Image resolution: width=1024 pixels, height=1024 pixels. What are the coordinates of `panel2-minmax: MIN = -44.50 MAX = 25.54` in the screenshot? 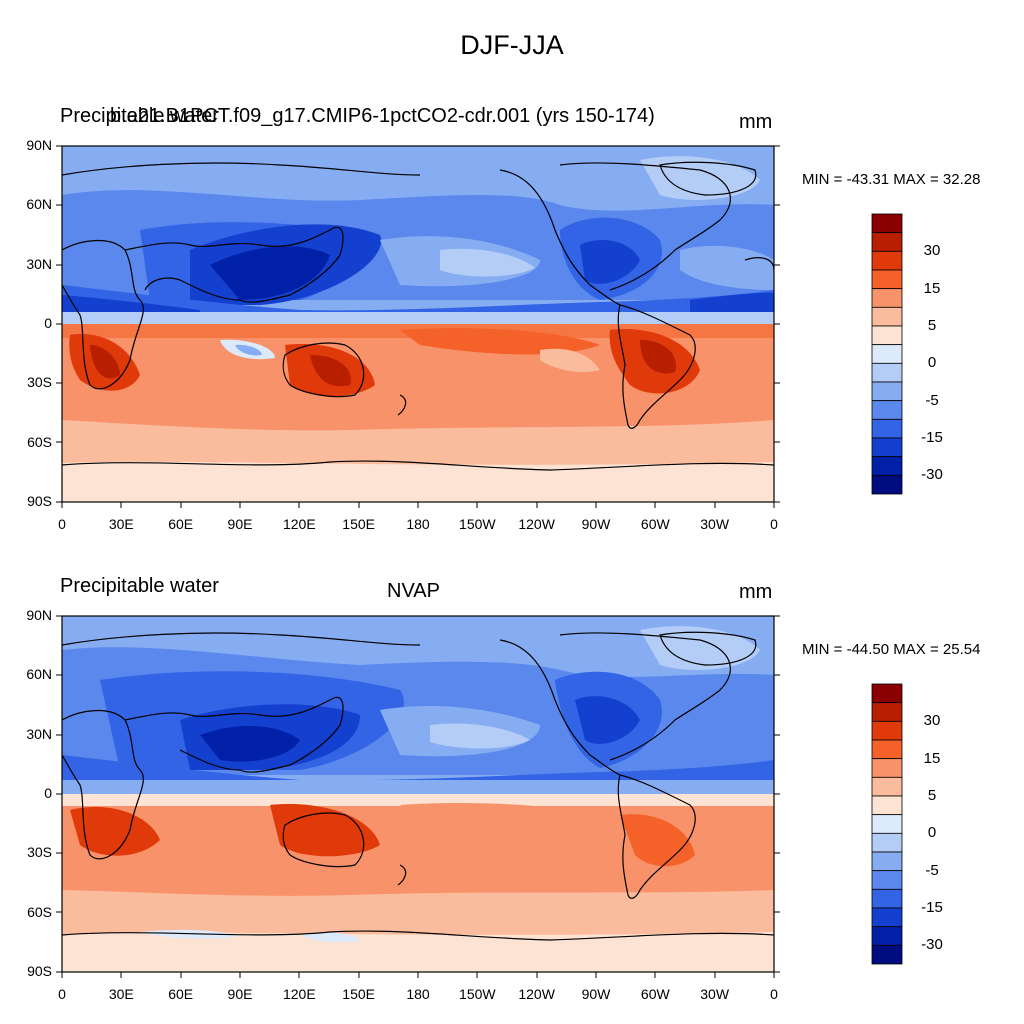 It's located at (891, 649).